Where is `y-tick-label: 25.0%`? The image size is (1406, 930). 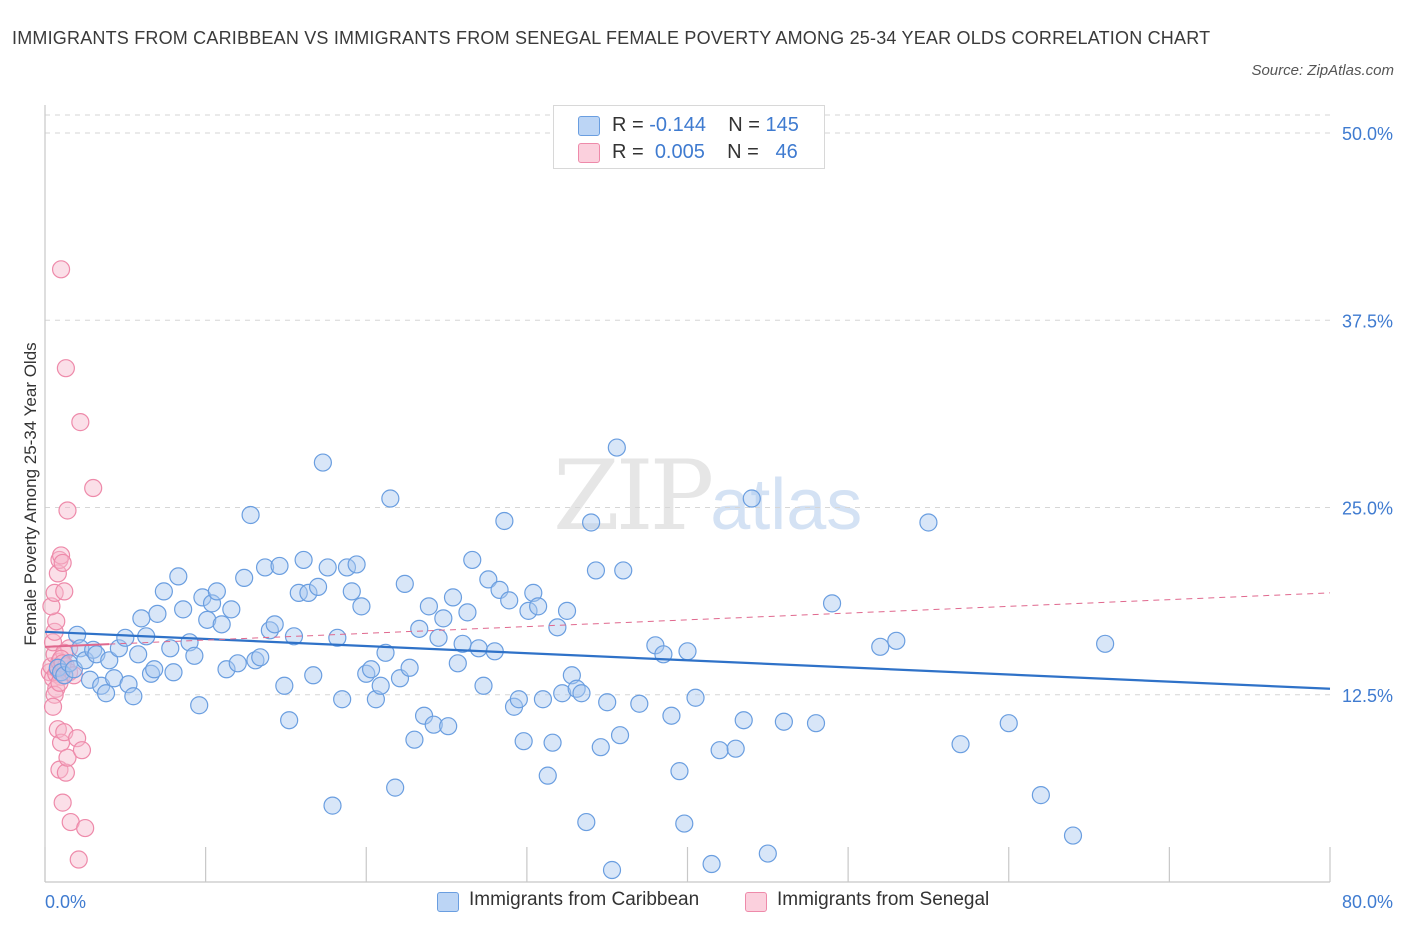
y-tick-label: 25.0% is located at coordinates (1367, 509).